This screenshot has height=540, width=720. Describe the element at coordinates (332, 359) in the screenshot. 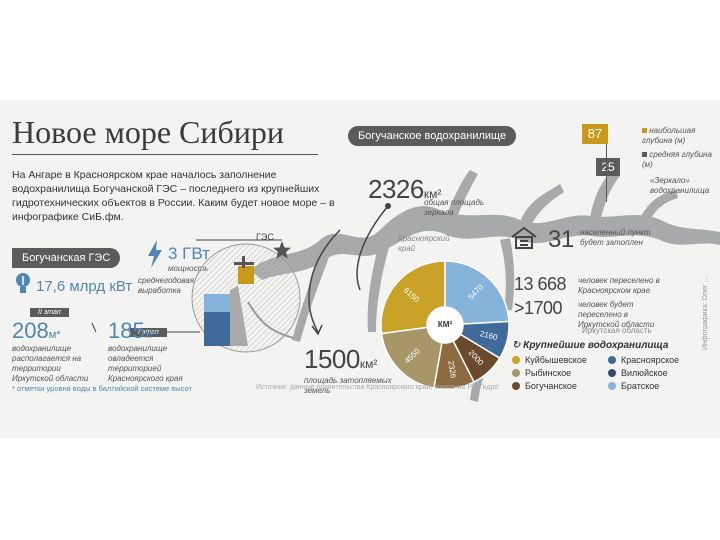

I see `flooded-value: 1500` at that location.